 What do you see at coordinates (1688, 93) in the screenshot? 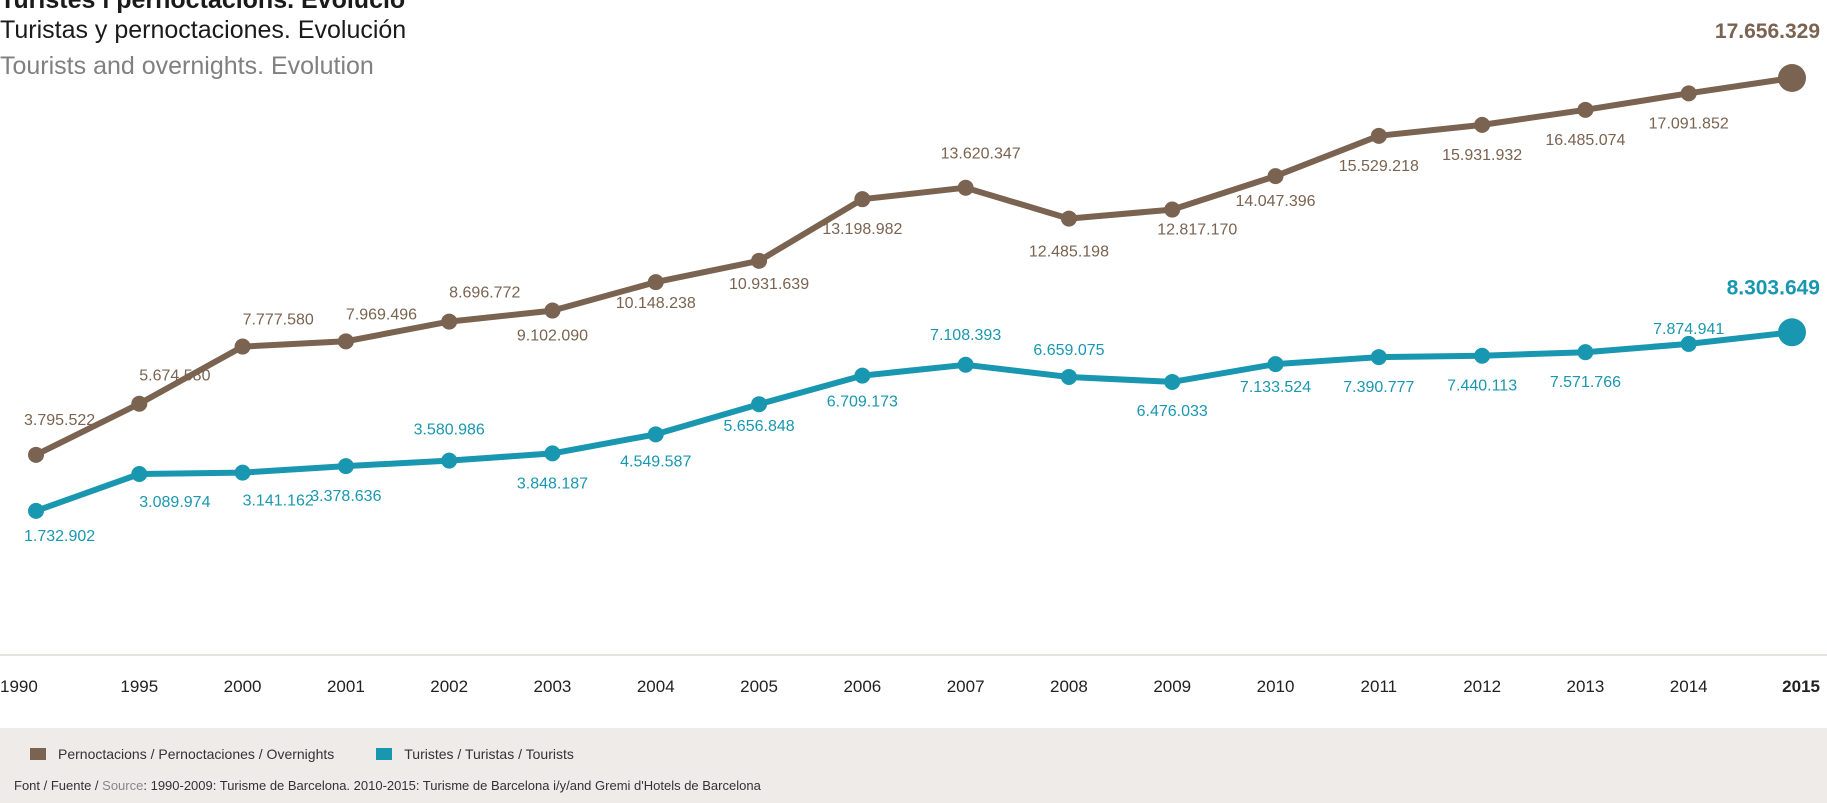
I see `data-point-overnights-2014` at bounding box center [1688, 93].